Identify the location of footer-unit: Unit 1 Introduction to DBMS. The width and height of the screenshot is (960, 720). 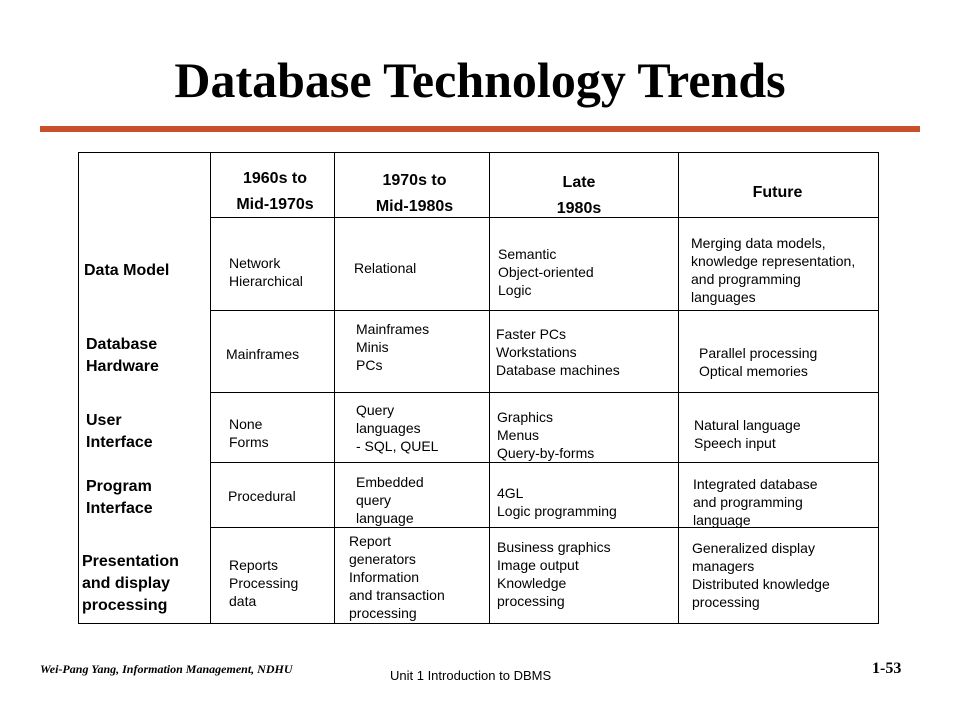
(471, 675).